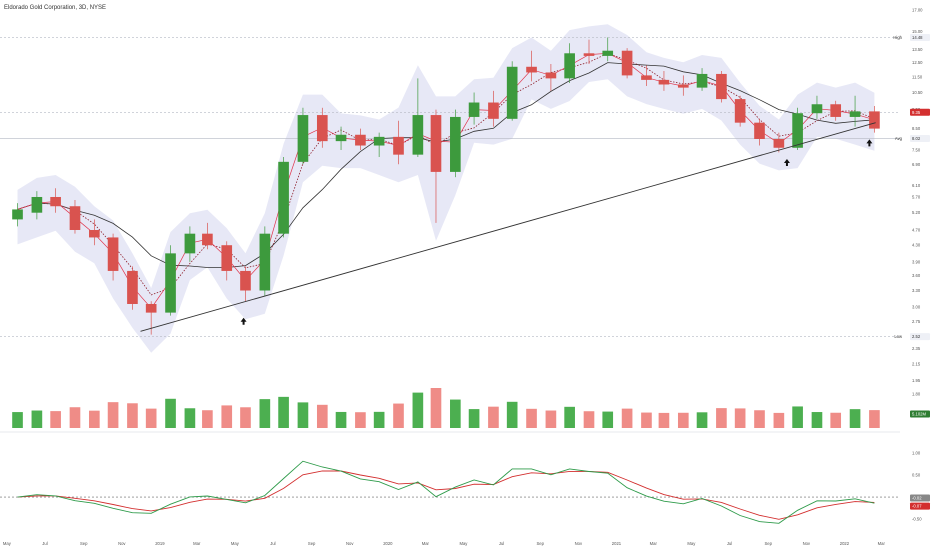 This screenshot has height=550, width=932. I want to click on price-tick-label: 11.50, so click(917, 76).